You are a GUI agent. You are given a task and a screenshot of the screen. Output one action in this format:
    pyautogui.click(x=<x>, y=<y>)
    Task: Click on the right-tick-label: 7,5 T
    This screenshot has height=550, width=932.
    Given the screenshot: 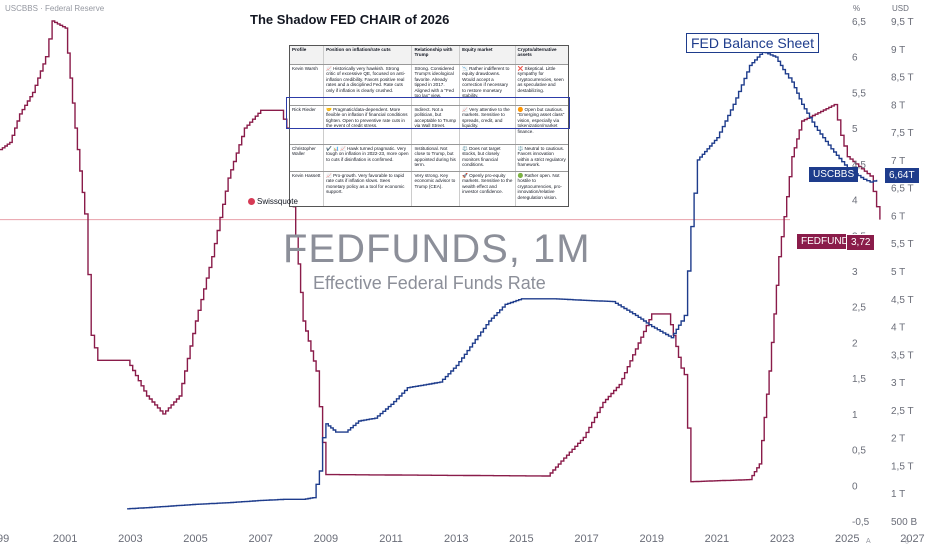 What is the action you would take?
    pyautogui.click(x=902, y=133)
    